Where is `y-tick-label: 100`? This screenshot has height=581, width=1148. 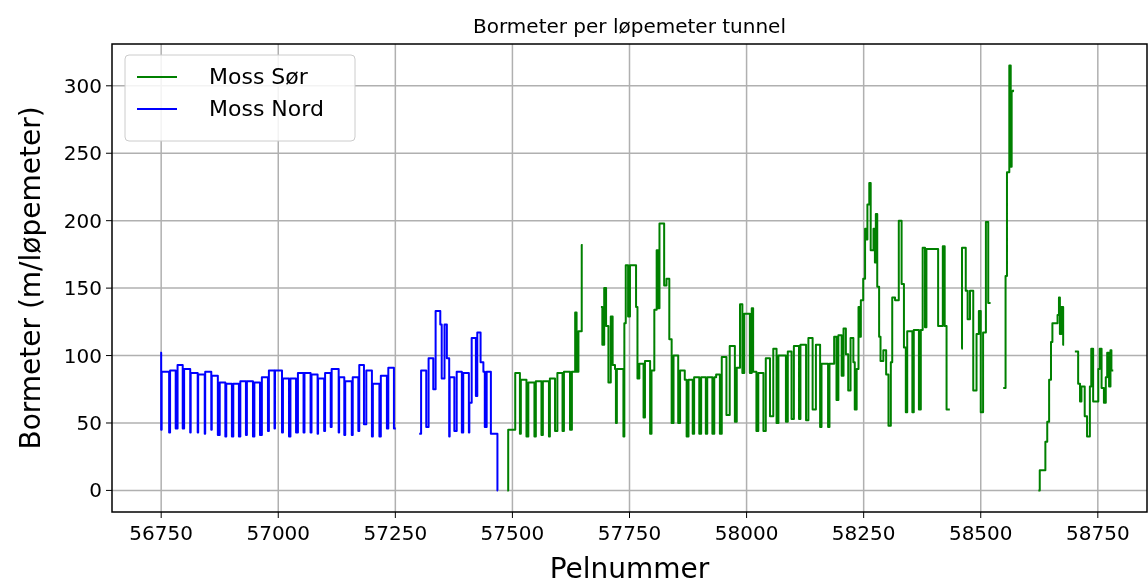
y-tick-label: 100 is located at coordinates (82, 355).